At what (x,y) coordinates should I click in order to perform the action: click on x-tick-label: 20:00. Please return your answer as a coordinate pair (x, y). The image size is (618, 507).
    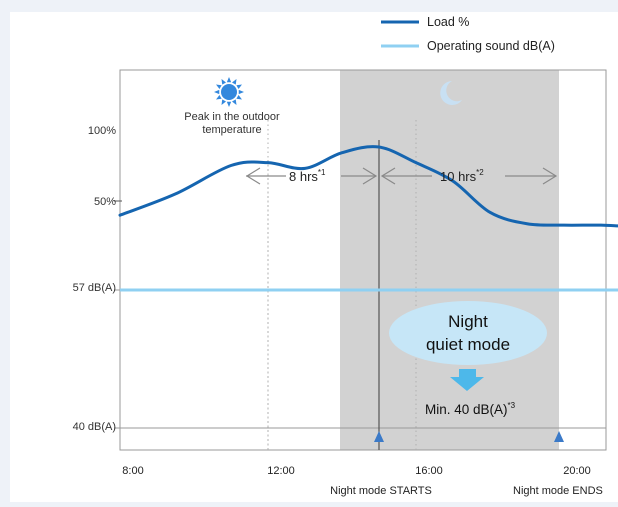
    Looking at the image, I should click on (577, 471).